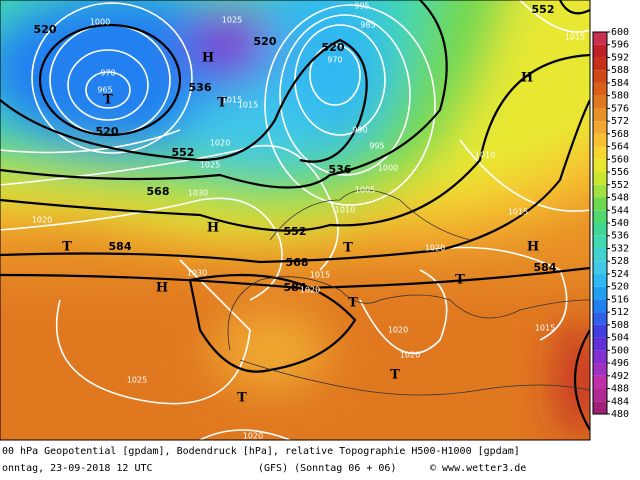 The height and width of the screenshot is (480, 640). I want to click on colorbar-label: 548, so click(620, 198).